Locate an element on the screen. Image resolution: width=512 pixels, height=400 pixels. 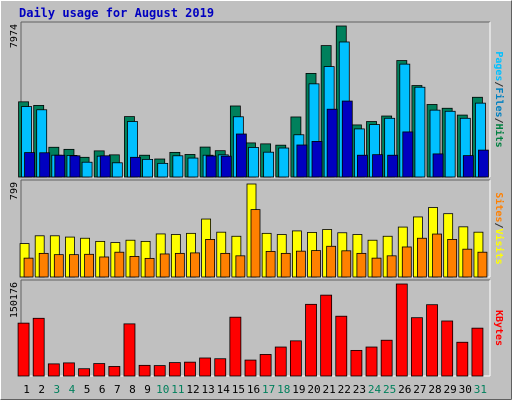
x-tick-26: 26 is located at coordinates (404, 389).